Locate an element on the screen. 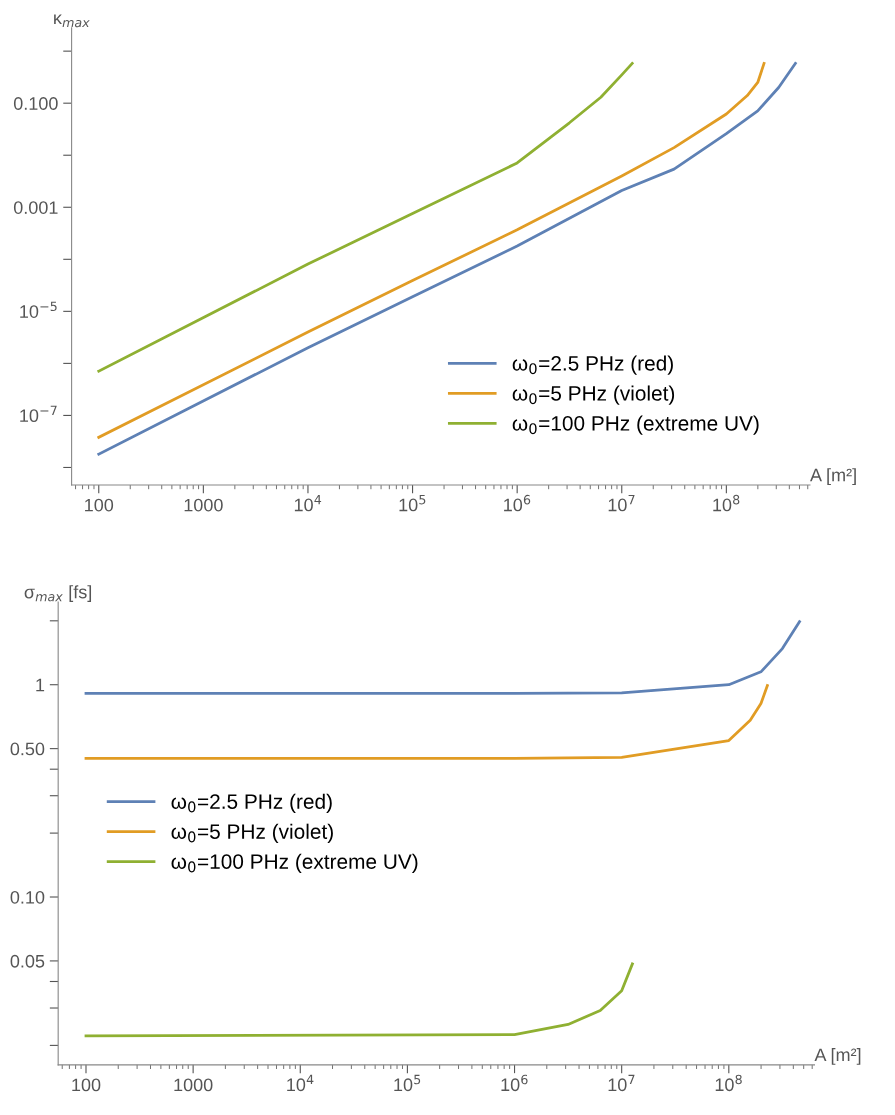 The width and height of the screenshot is (895, 1115). y-tick-label: 0.10 is located at coordinates (27, 897).